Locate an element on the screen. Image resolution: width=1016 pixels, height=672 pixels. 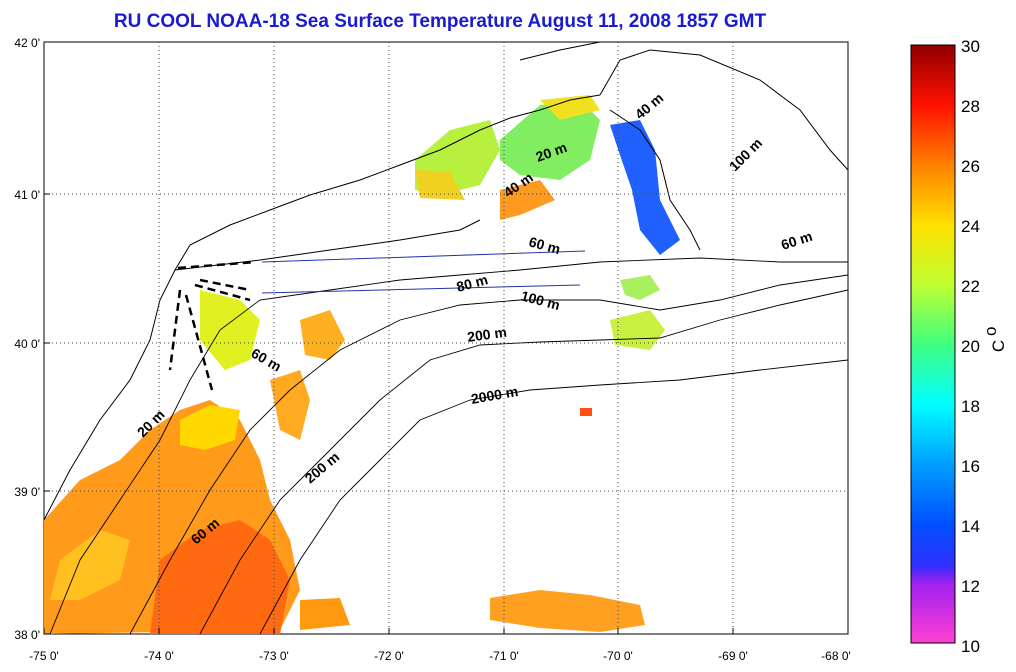
colorbar-tick: 26 is located at coordinates (970, 166).